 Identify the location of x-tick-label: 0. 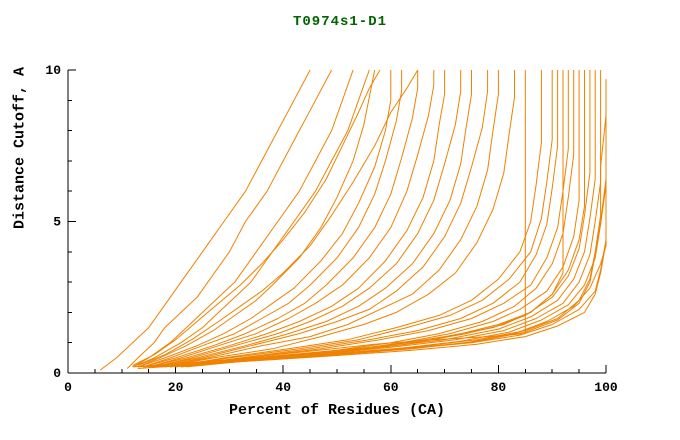
(68, 387).